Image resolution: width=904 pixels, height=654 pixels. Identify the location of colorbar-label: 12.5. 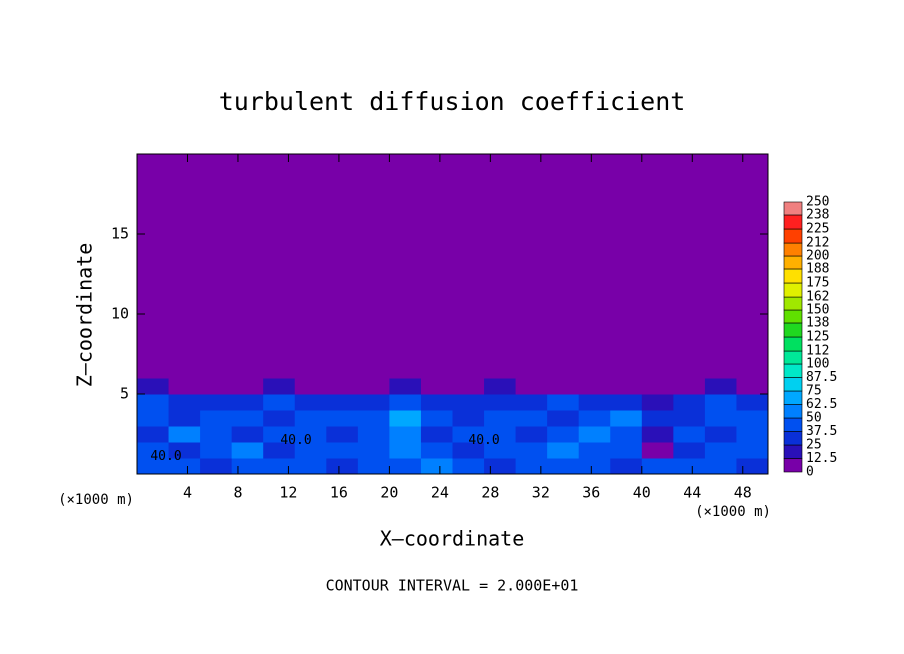
(821, 458).